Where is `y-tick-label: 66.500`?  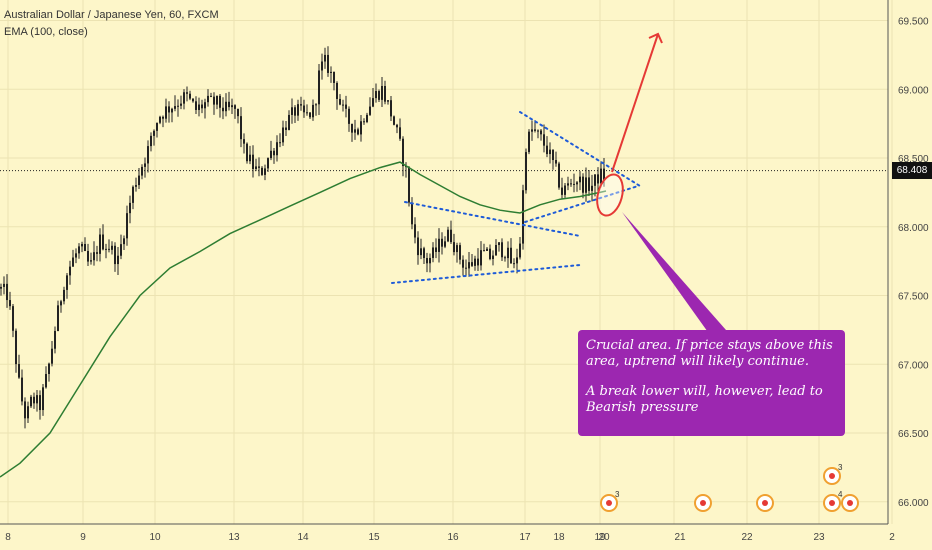 y-tick-label: 66.500 is located at coordinates (913, 434).